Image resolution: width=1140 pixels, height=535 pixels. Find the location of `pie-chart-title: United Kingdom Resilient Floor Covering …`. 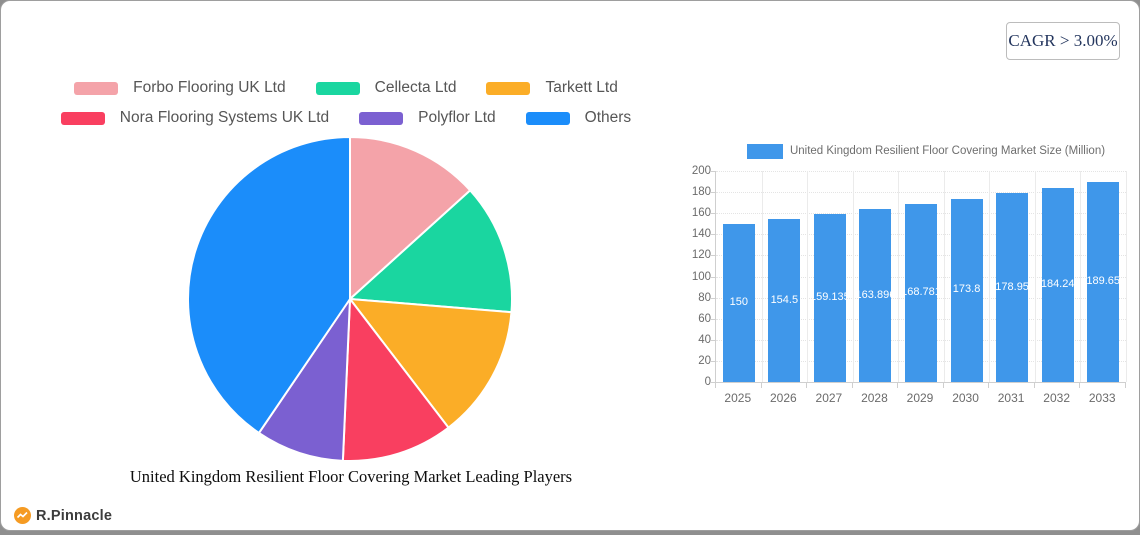

pie-chart-title: United Kingdom Resilient Floor Covering … is located at coordinates (351, 476).